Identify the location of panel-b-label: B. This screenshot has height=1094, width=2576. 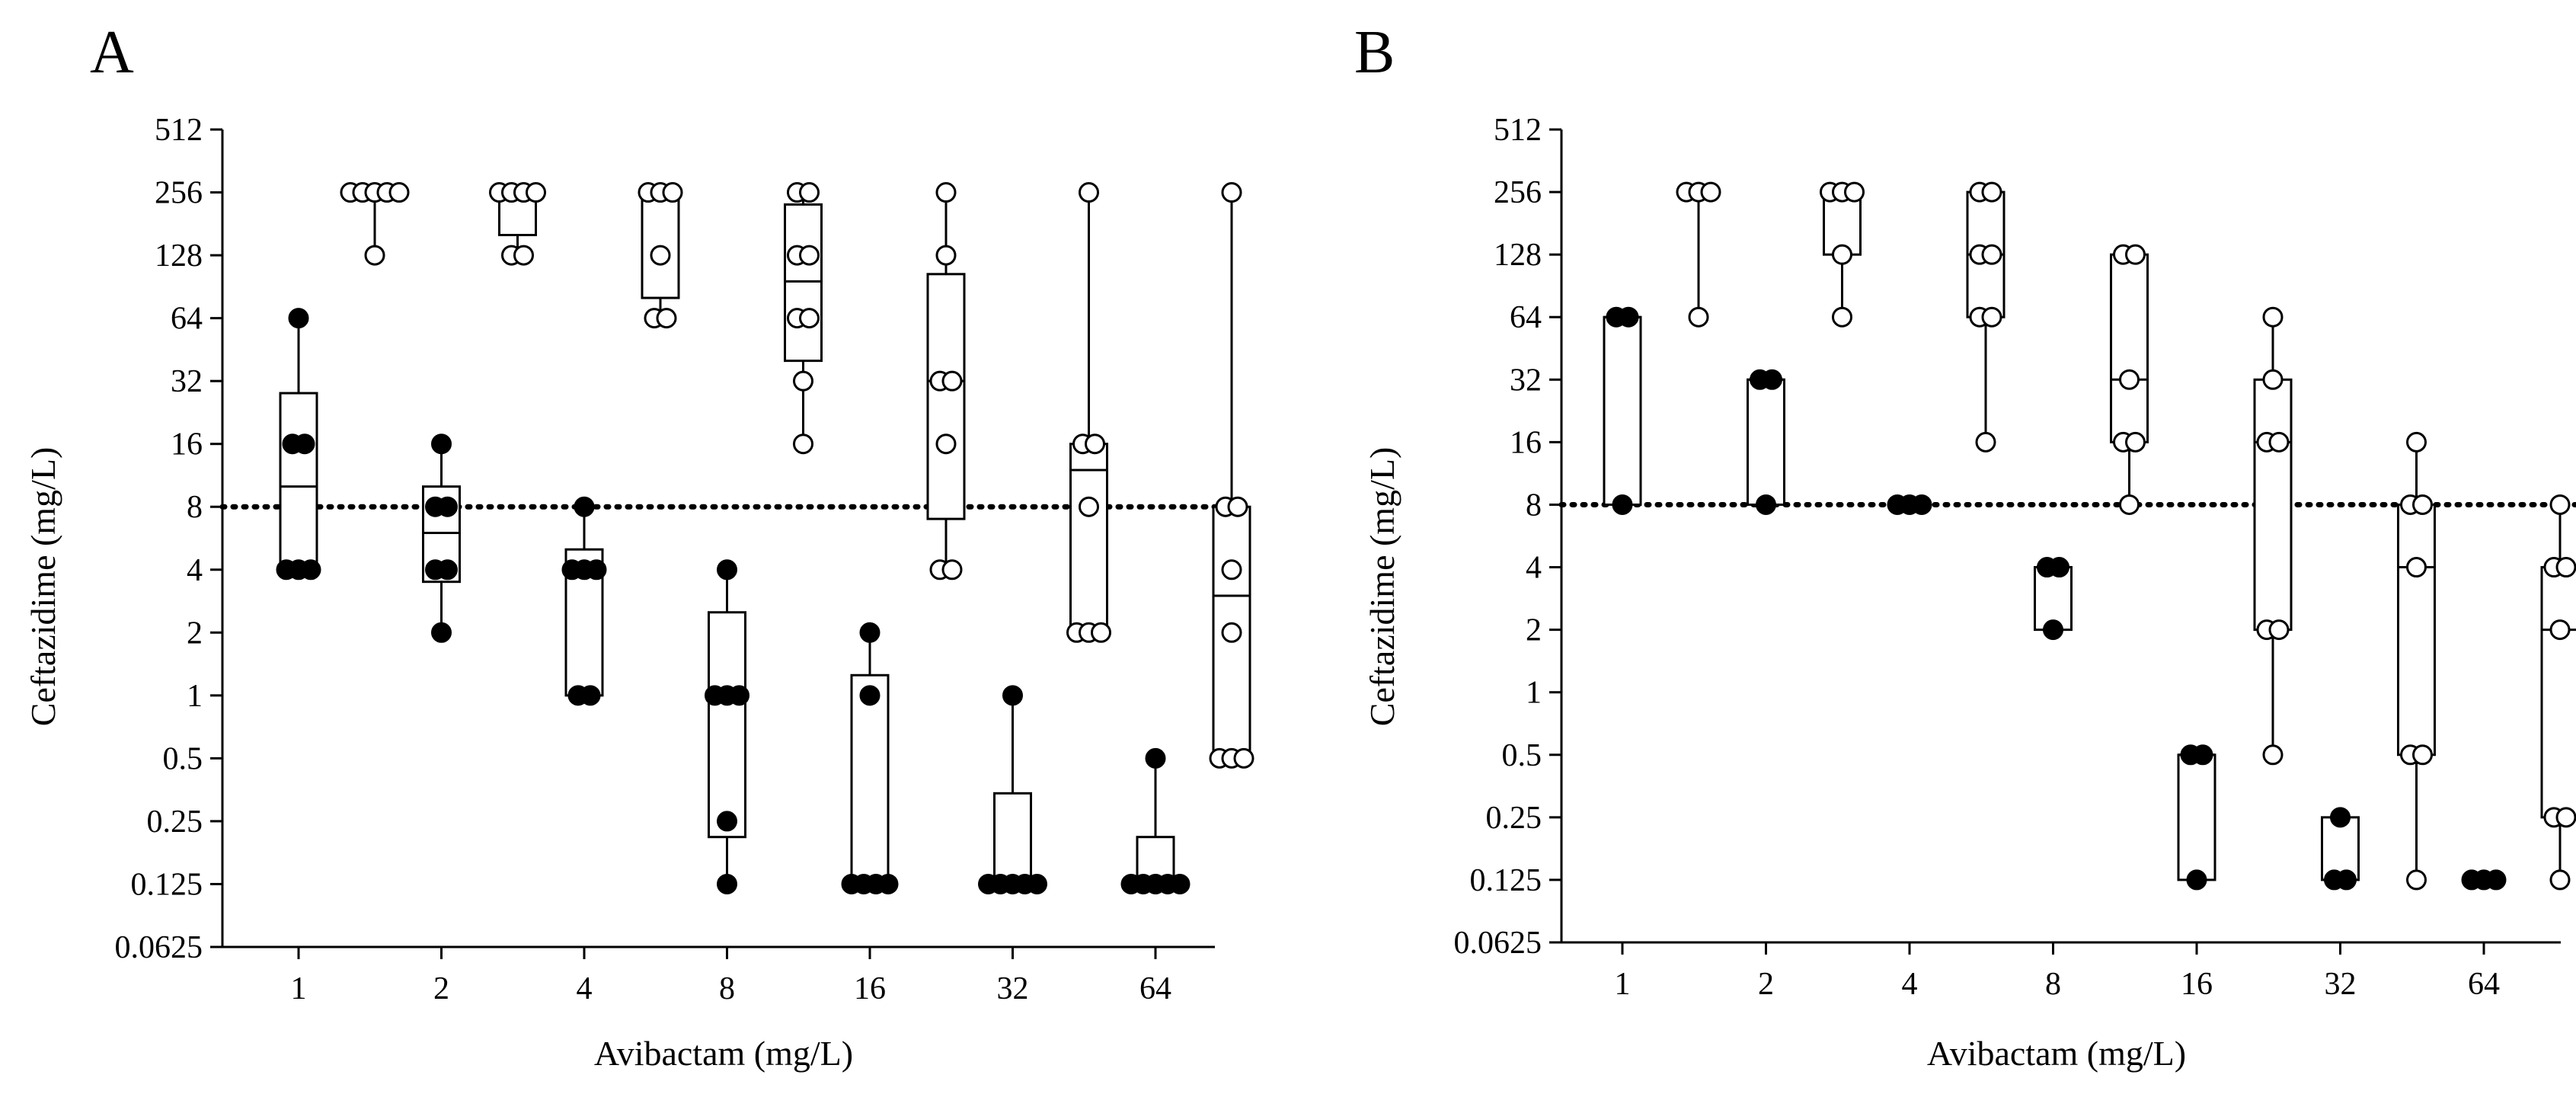
(1375, 52).